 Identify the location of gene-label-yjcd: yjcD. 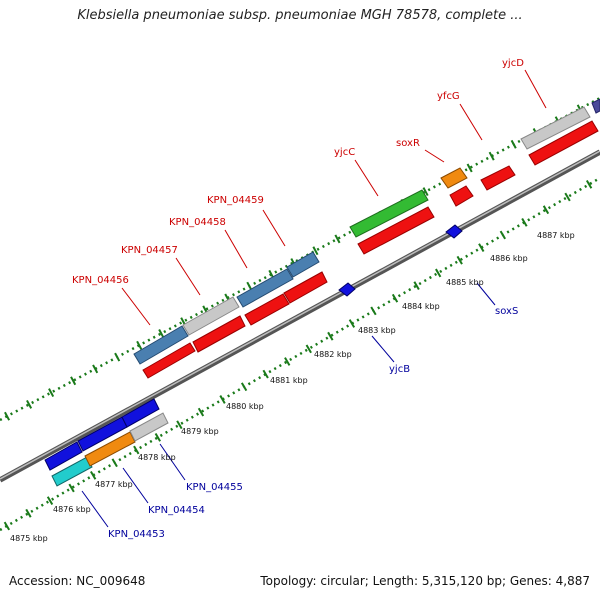
(513, 63).